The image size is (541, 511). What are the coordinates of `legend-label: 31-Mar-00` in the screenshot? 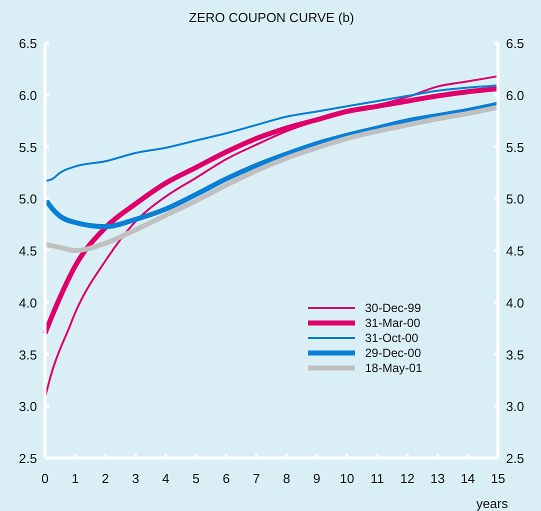 It's located at (393, 323).